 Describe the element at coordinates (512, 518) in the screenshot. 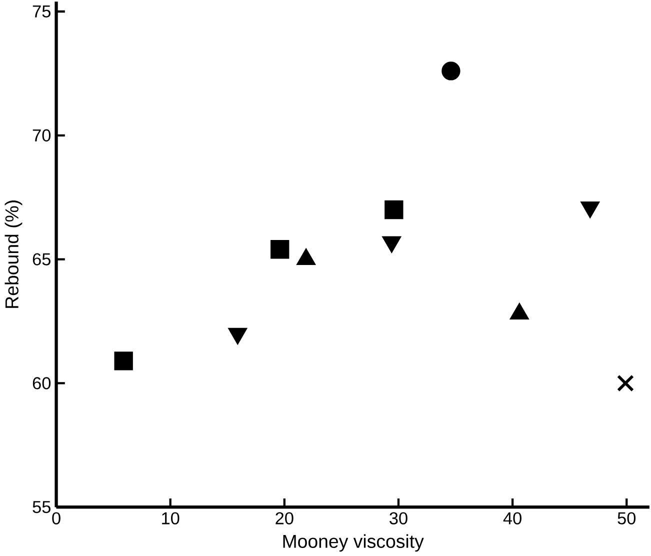

I see `x-tick-label: 40` at that location.